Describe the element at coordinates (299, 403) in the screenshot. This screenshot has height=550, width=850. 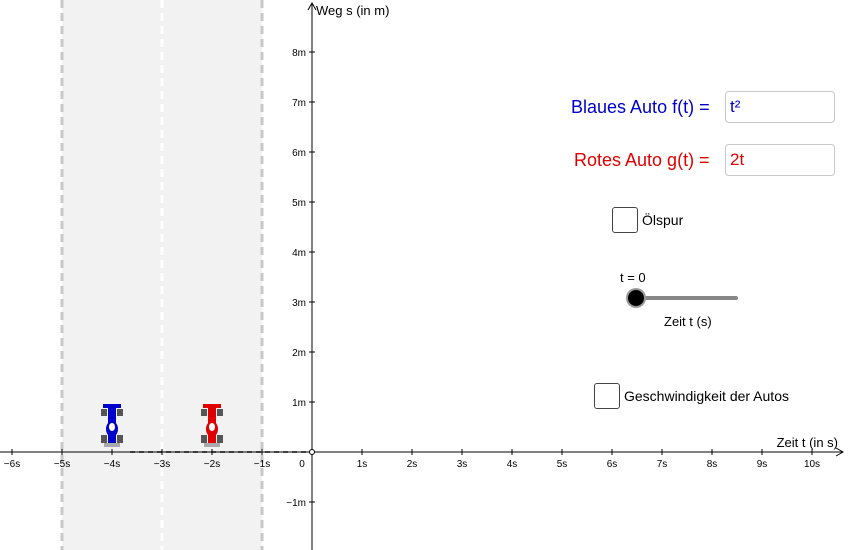
I see `y-tick-label: 1m` at that location.